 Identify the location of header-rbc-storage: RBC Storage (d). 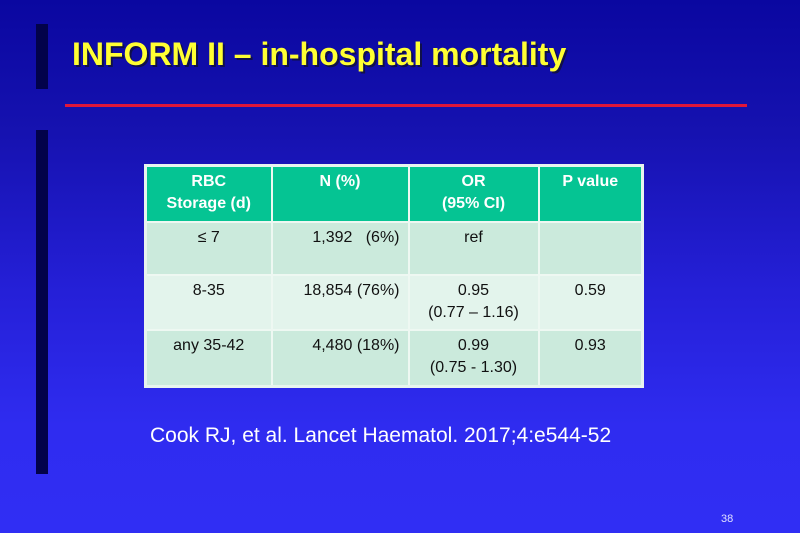
(208, 193).